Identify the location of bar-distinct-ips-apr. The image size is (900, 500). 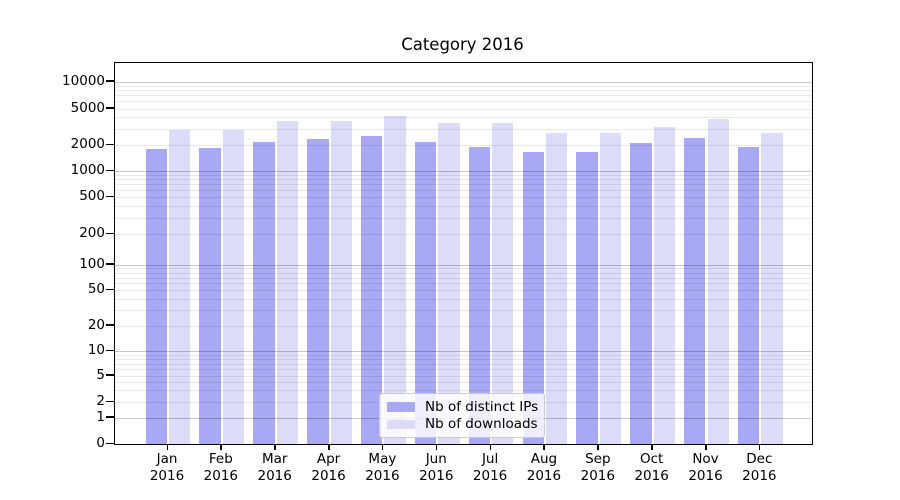
(318, 291).